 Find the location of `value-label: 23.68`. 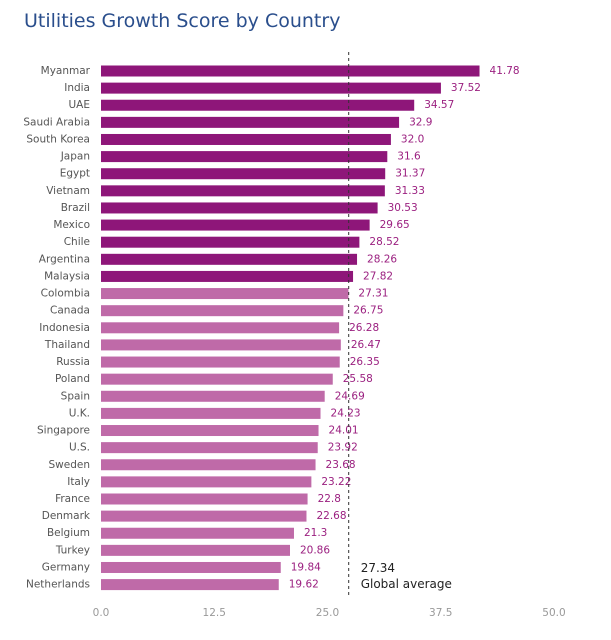

value-label: 23.68 is located at coordinates (341, 465).